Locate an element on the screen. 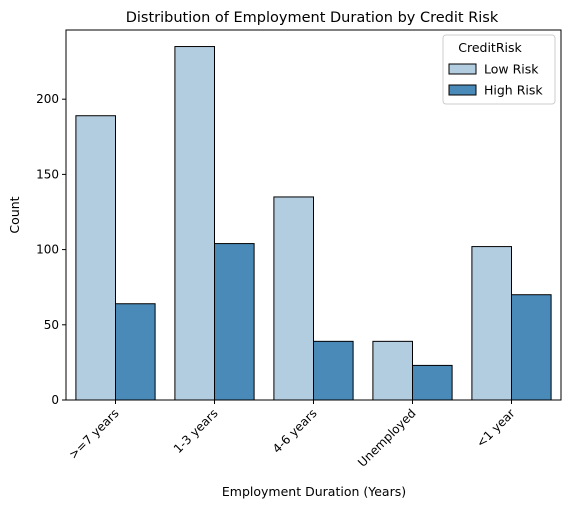 This screenshot has width=571, height=511. x-tick-label: 1-3 years is located at coordinates (196, 431).